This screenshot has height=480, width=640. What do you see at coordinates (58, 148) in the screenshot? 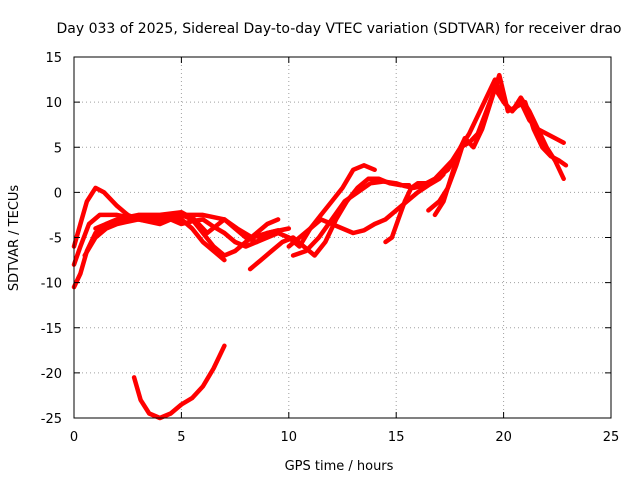
I see `y-tick-label: 5` at bounding box center [58, 148].